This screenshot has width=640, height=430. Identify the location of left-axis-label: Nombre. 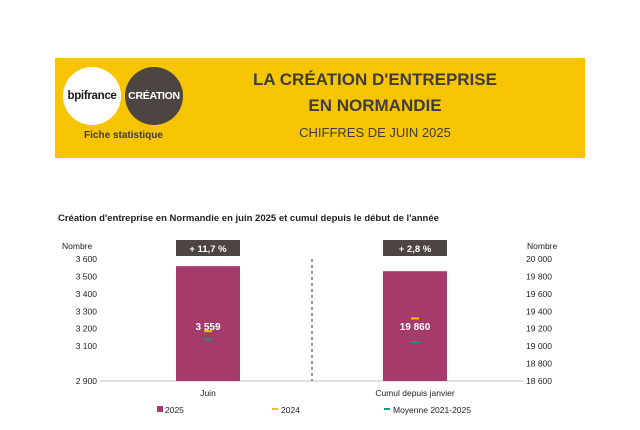
(77, 246).